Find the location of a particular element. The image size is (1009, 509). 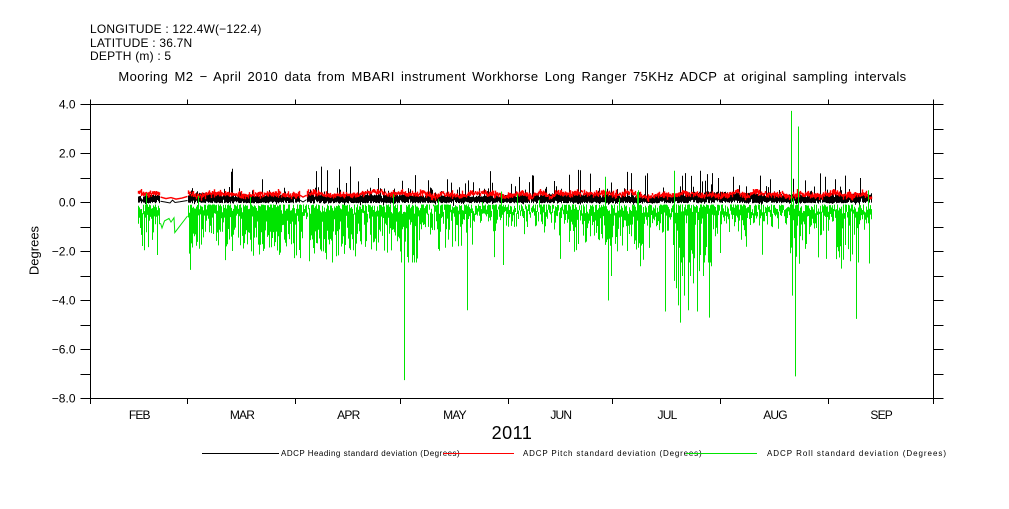

svg-text: −8.0 is located at coordinates (64, 399).